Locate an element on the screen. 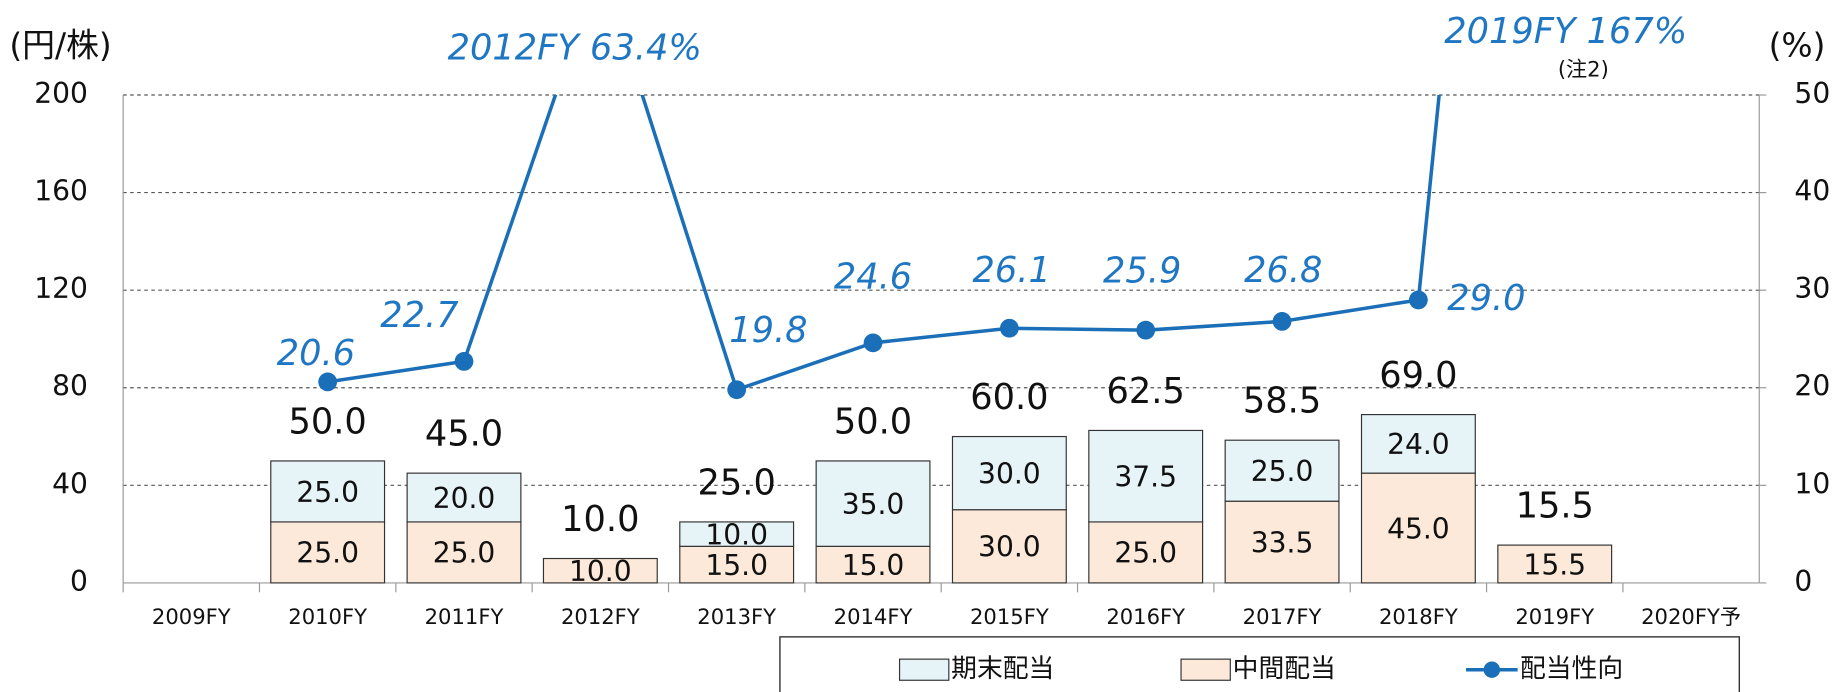  annotation: (注2) is located at coordinates (1583, 68).